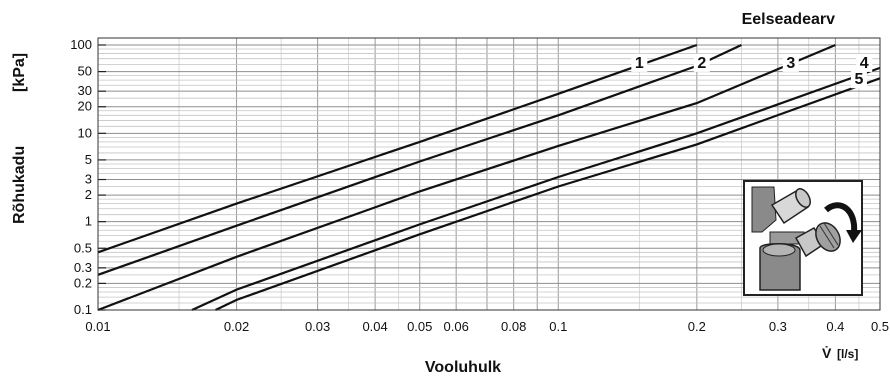 The image size is (890, 380). I want to click on valve-knob-icon, so click(803, 238).